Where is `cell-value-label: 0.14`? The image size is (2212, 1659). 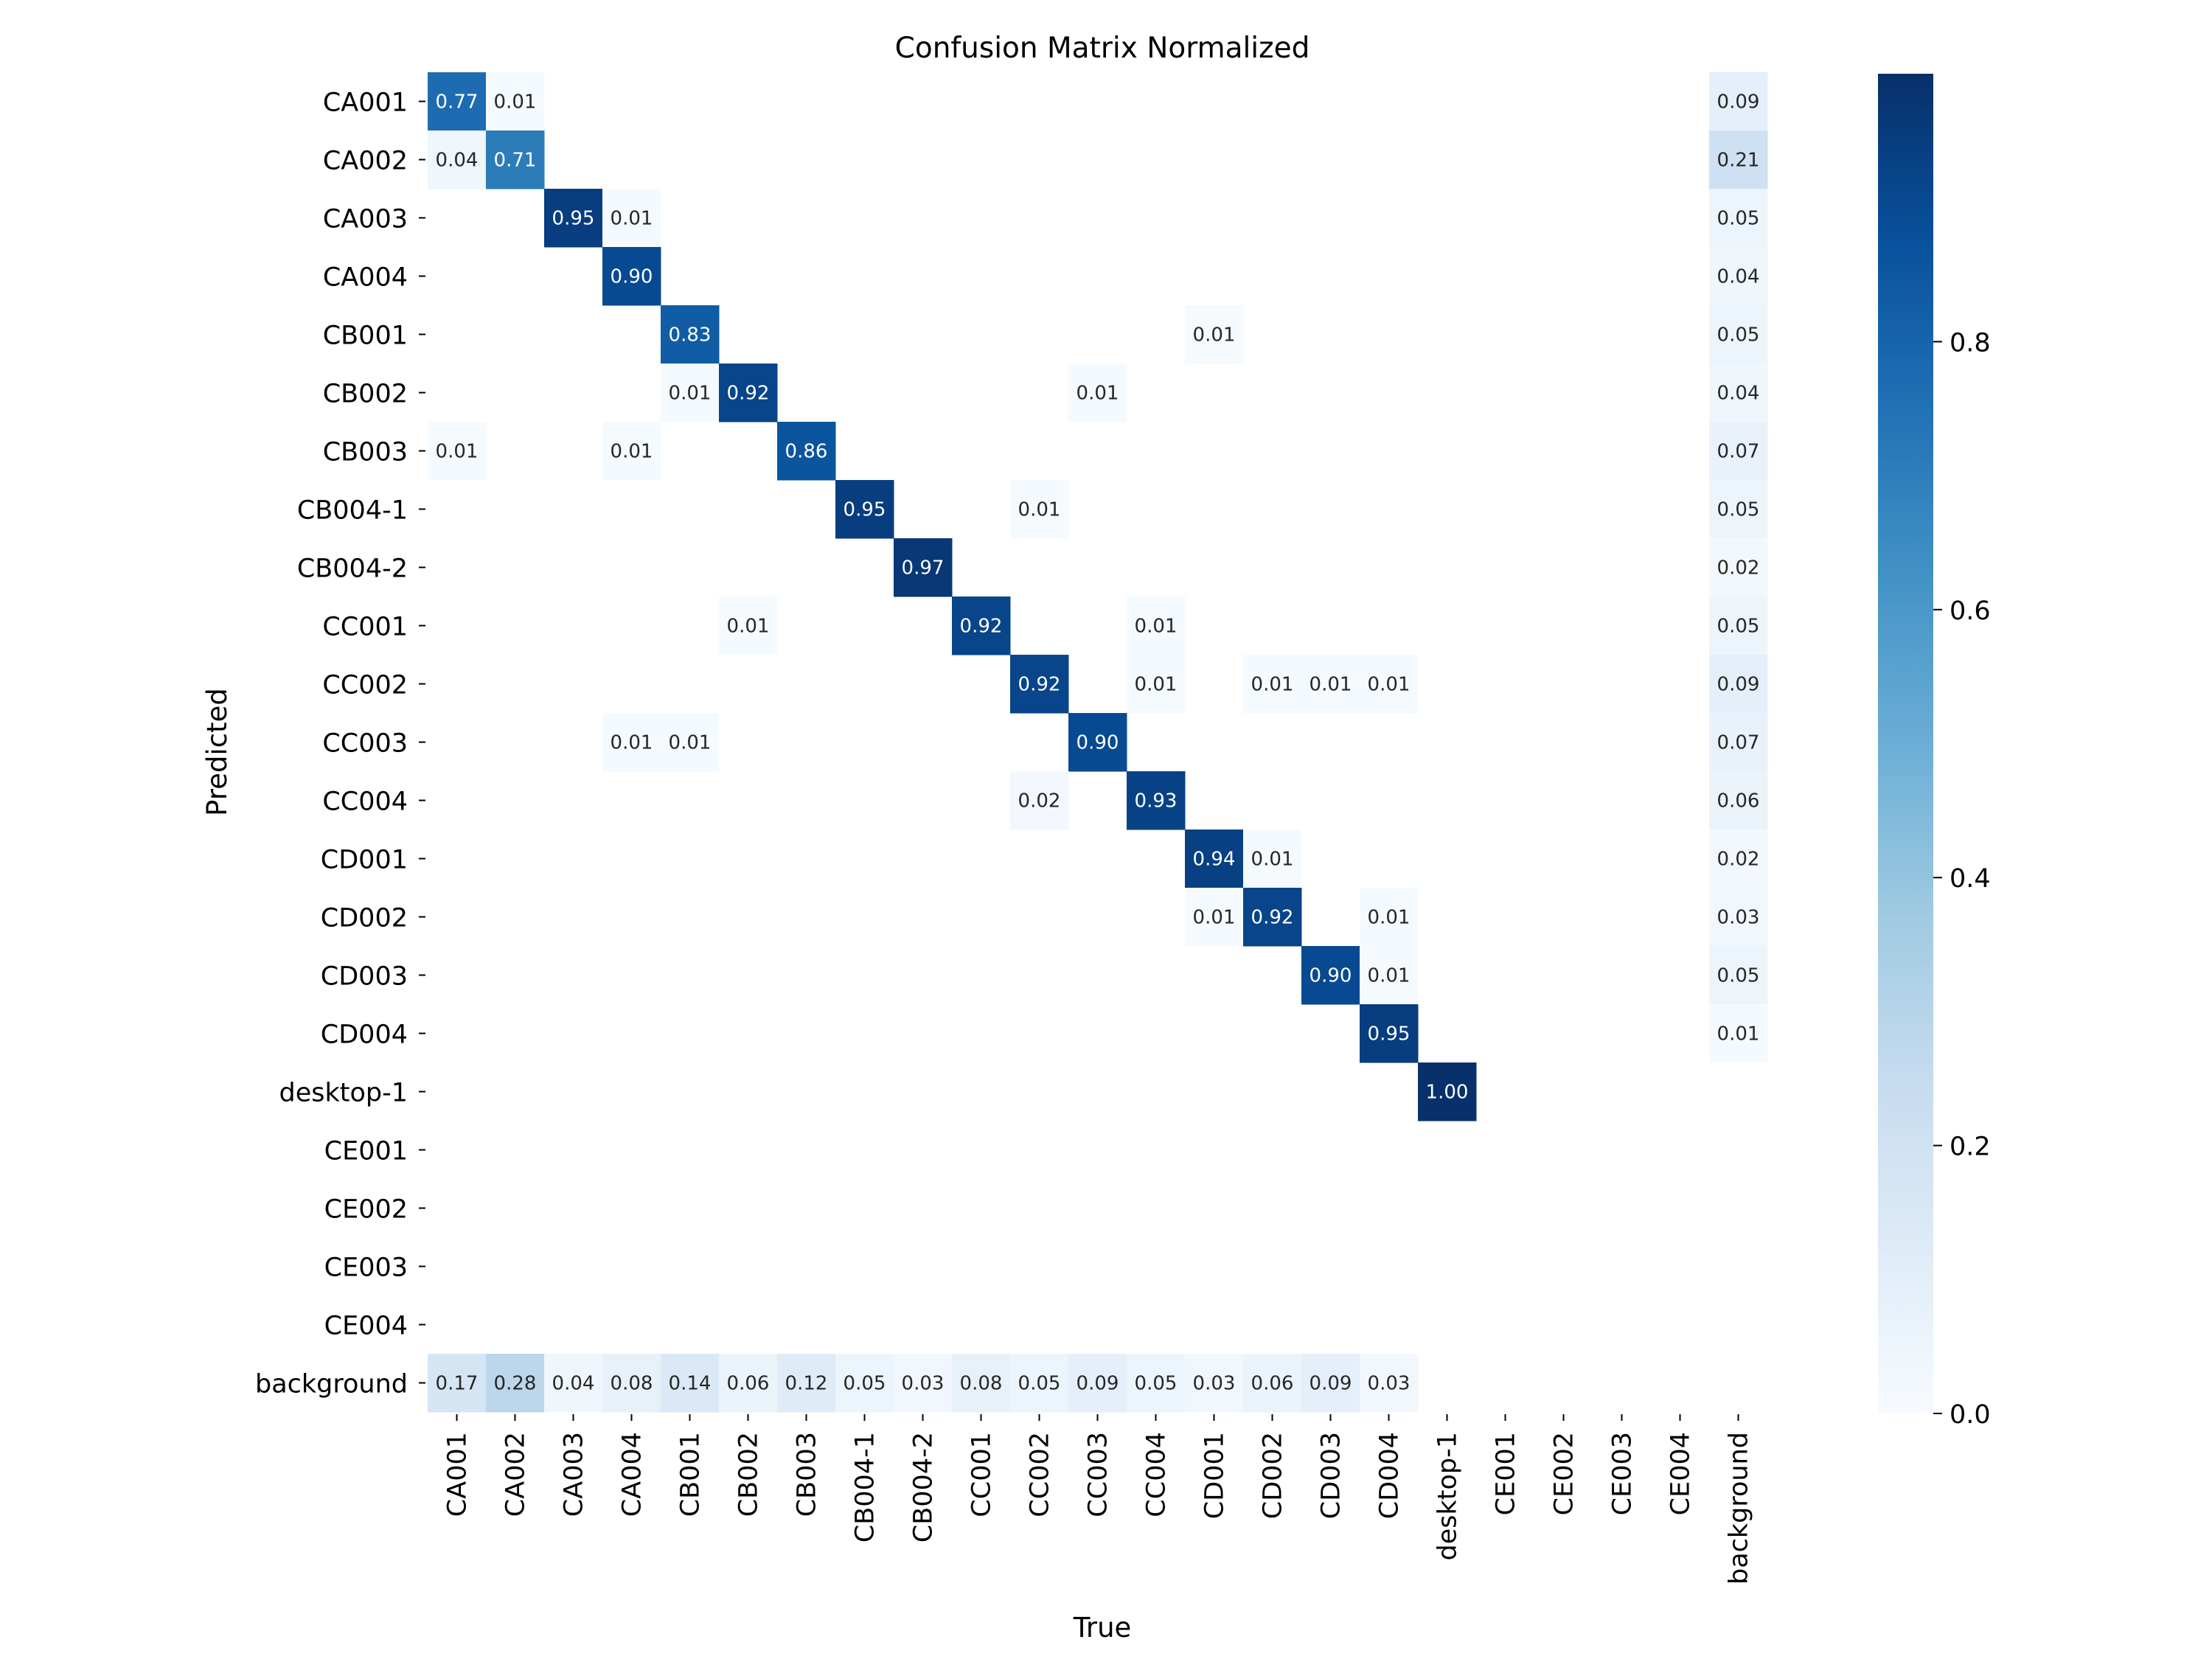
cell-value-label: 0.14 is located at coordinates (690, 1384).